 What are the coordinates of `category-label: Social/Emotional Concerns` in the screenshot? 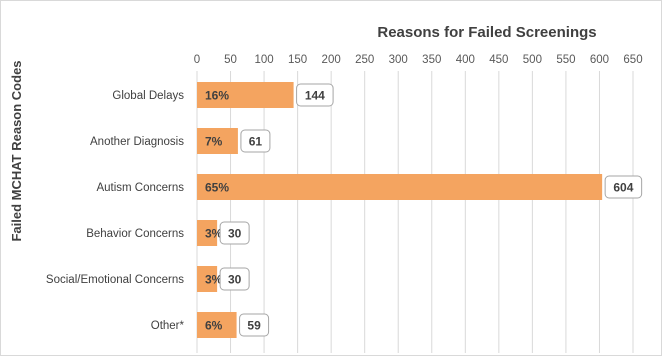 It's located at (115, 280).